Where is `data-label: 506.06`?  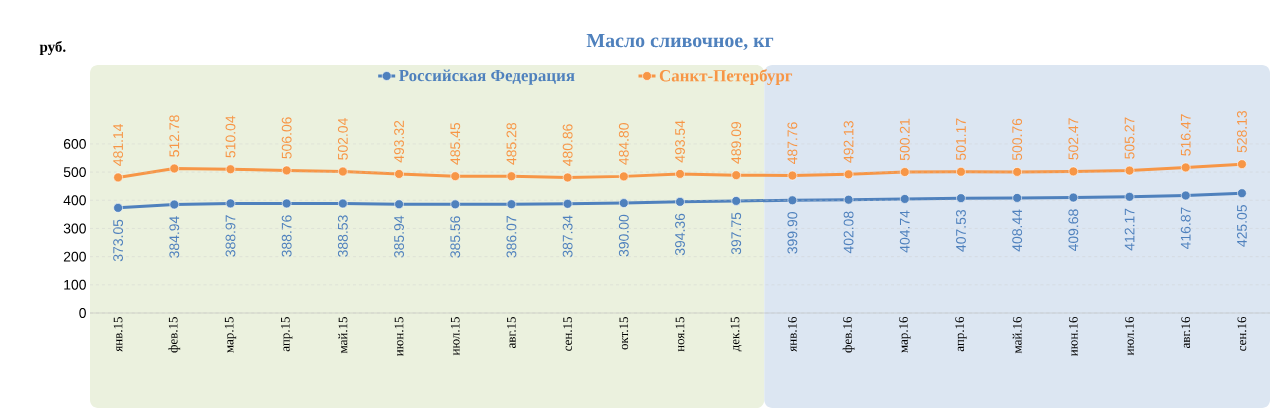
data-label: 506.06 is located at coordinates (286, 138).